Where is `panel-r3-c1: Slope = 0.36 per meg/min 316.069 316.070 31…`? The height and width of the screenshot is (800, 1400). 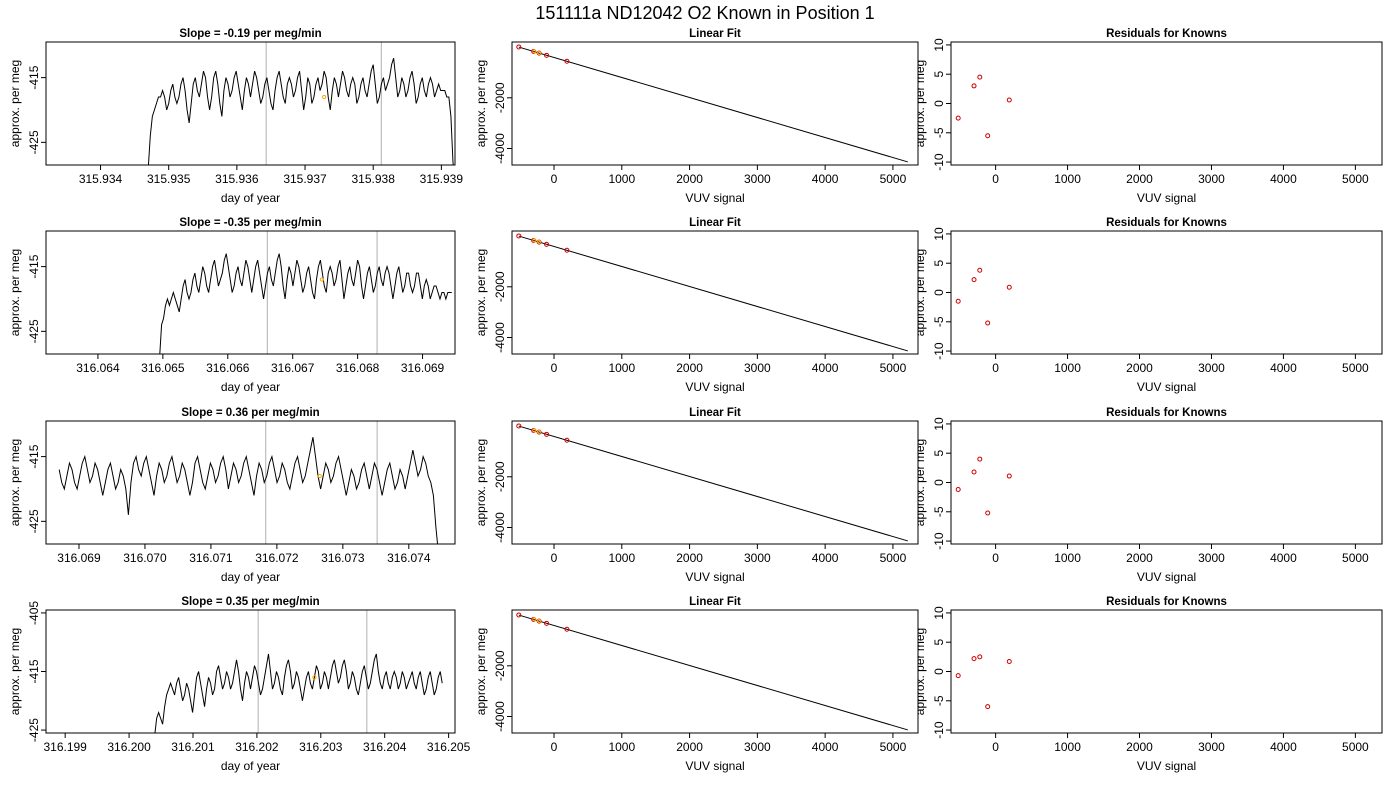 panel-r3-c1: Slope = 0.36 per meg/min 316.069 316.070 31… is located at coordinates (232, 495).